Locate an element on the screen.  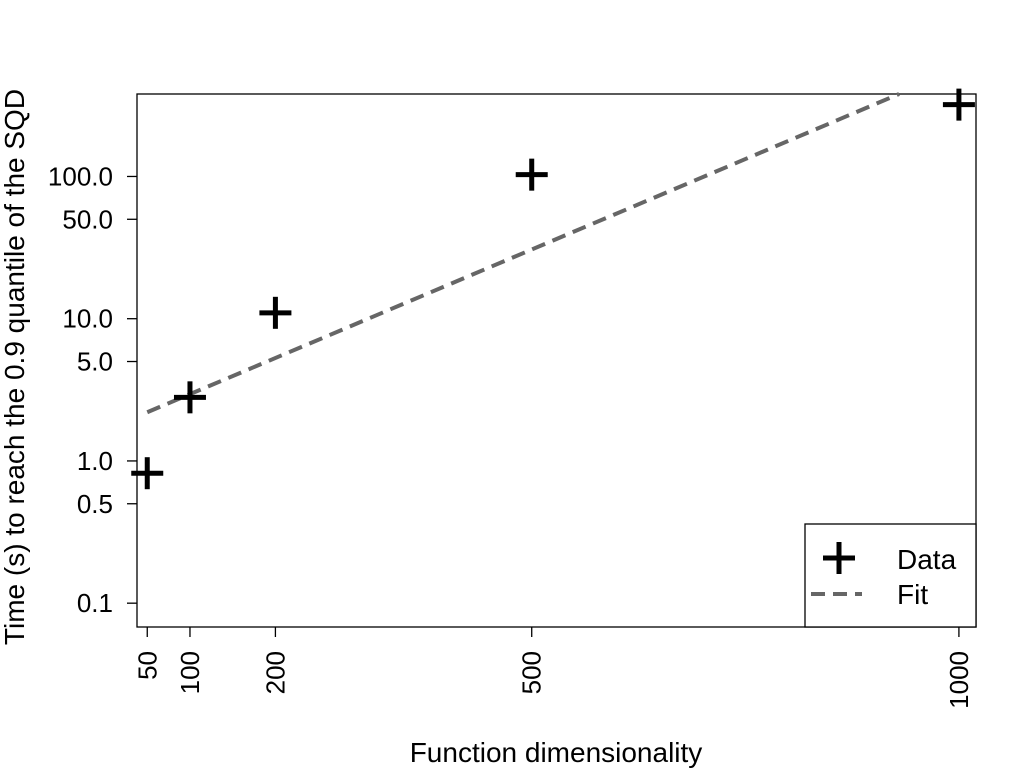
legend-plus-marker is located at coordinates (839, 558).